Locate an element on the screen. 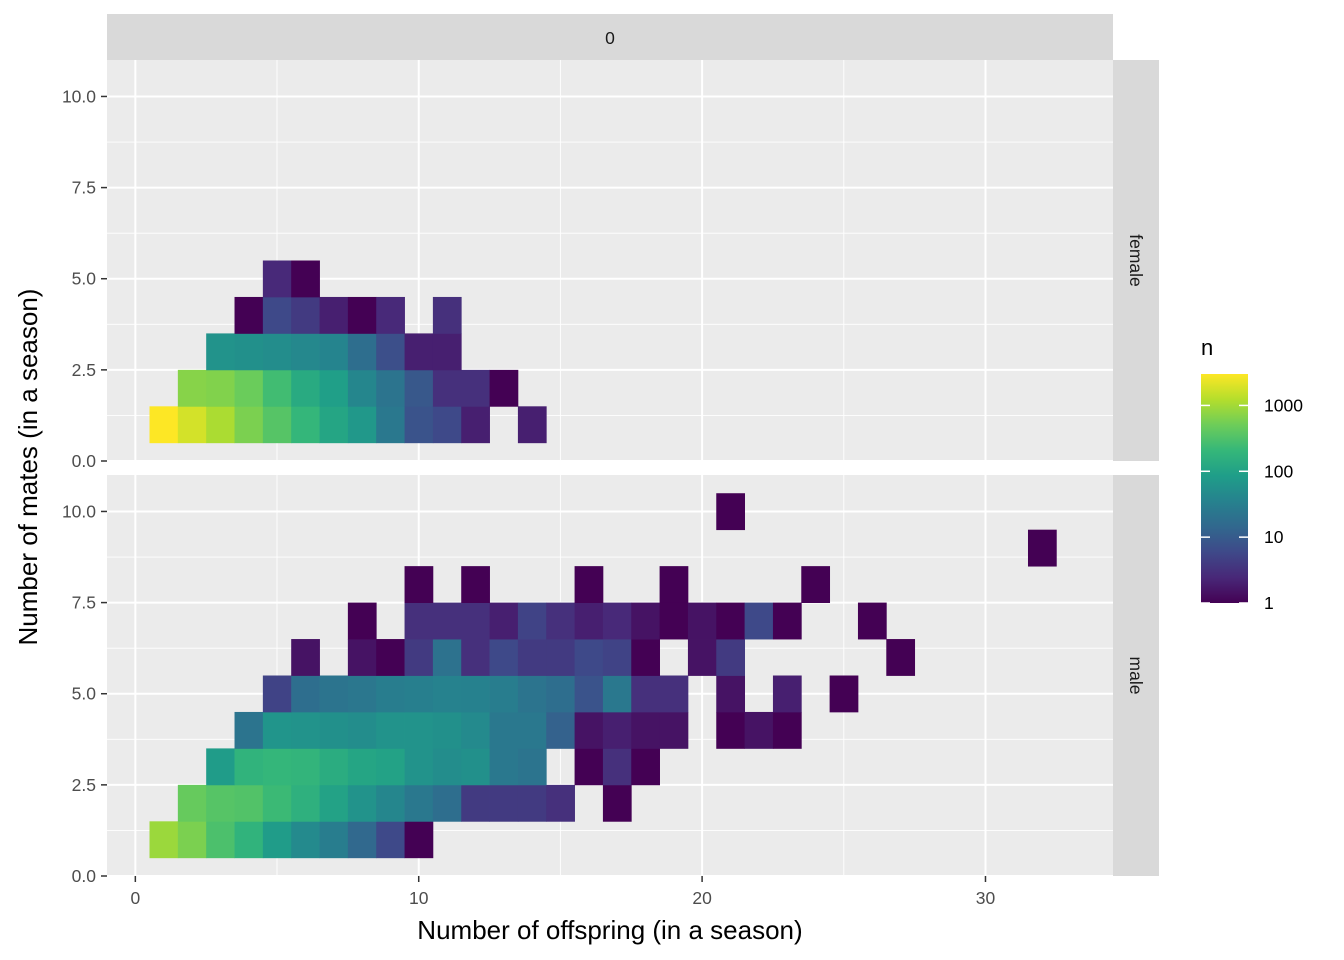 The height and width of the screenshot is (960, 1344). x-tick-label: 20 is located at coordinates (702, 898).